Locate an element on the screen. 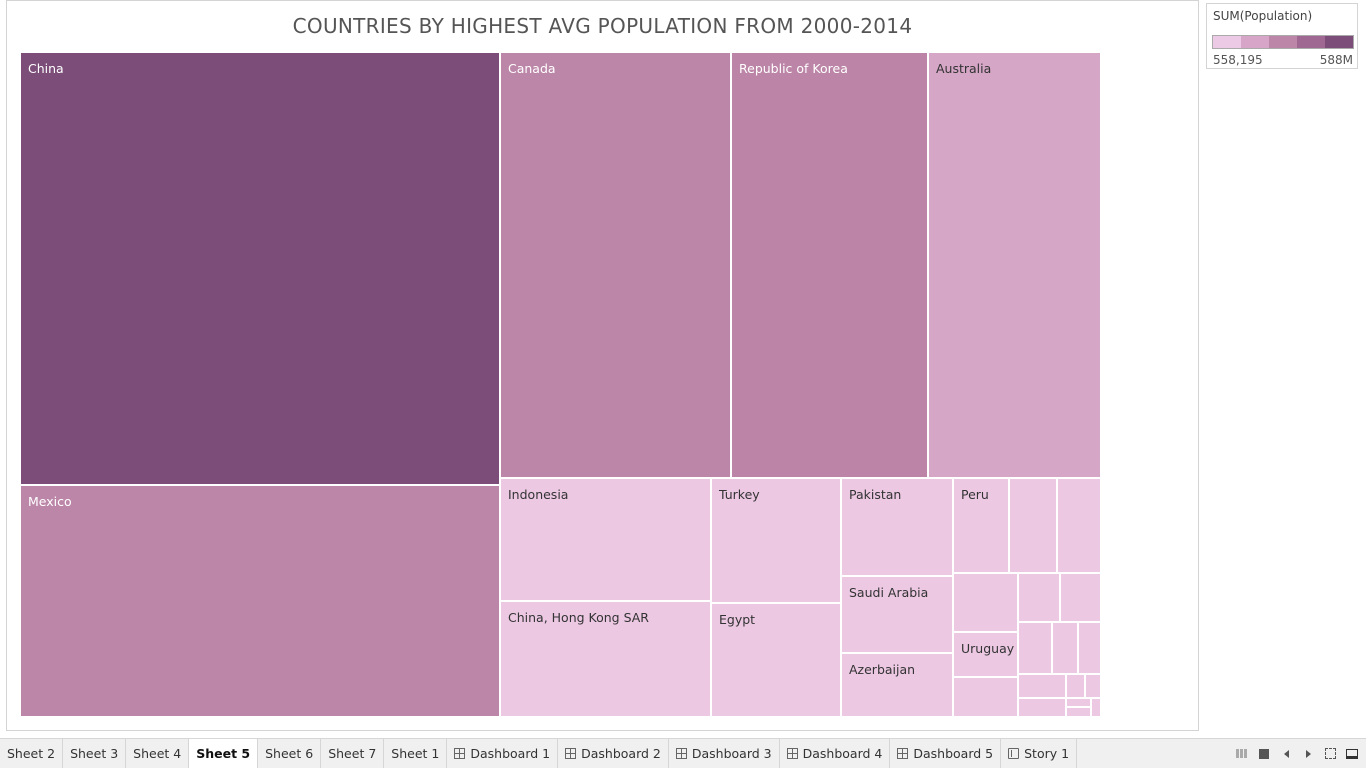 Image resolution: width=1366 pixels, height=768 pixels. tab-label: Sheet 1 is located at coordinates (415, 753).